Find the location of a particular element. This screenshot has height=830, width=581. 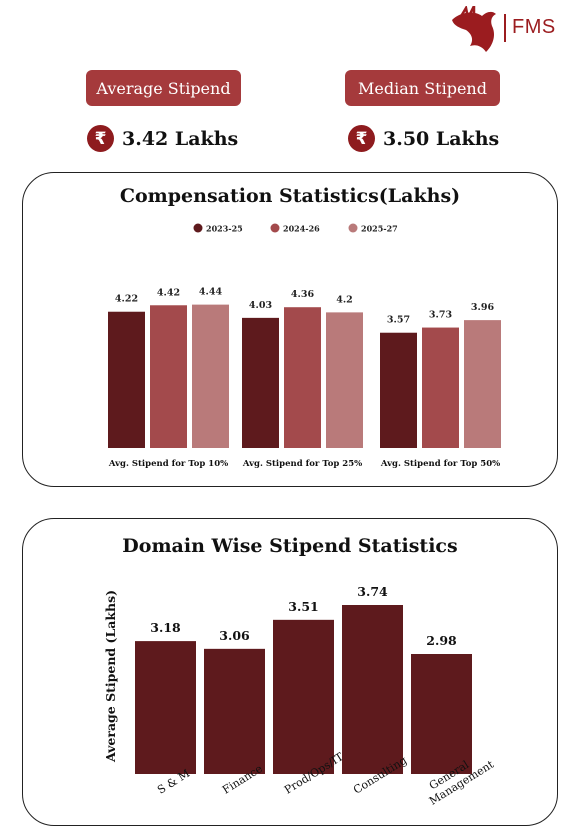

brand-name: FMS is located at coordinates (534, 27).